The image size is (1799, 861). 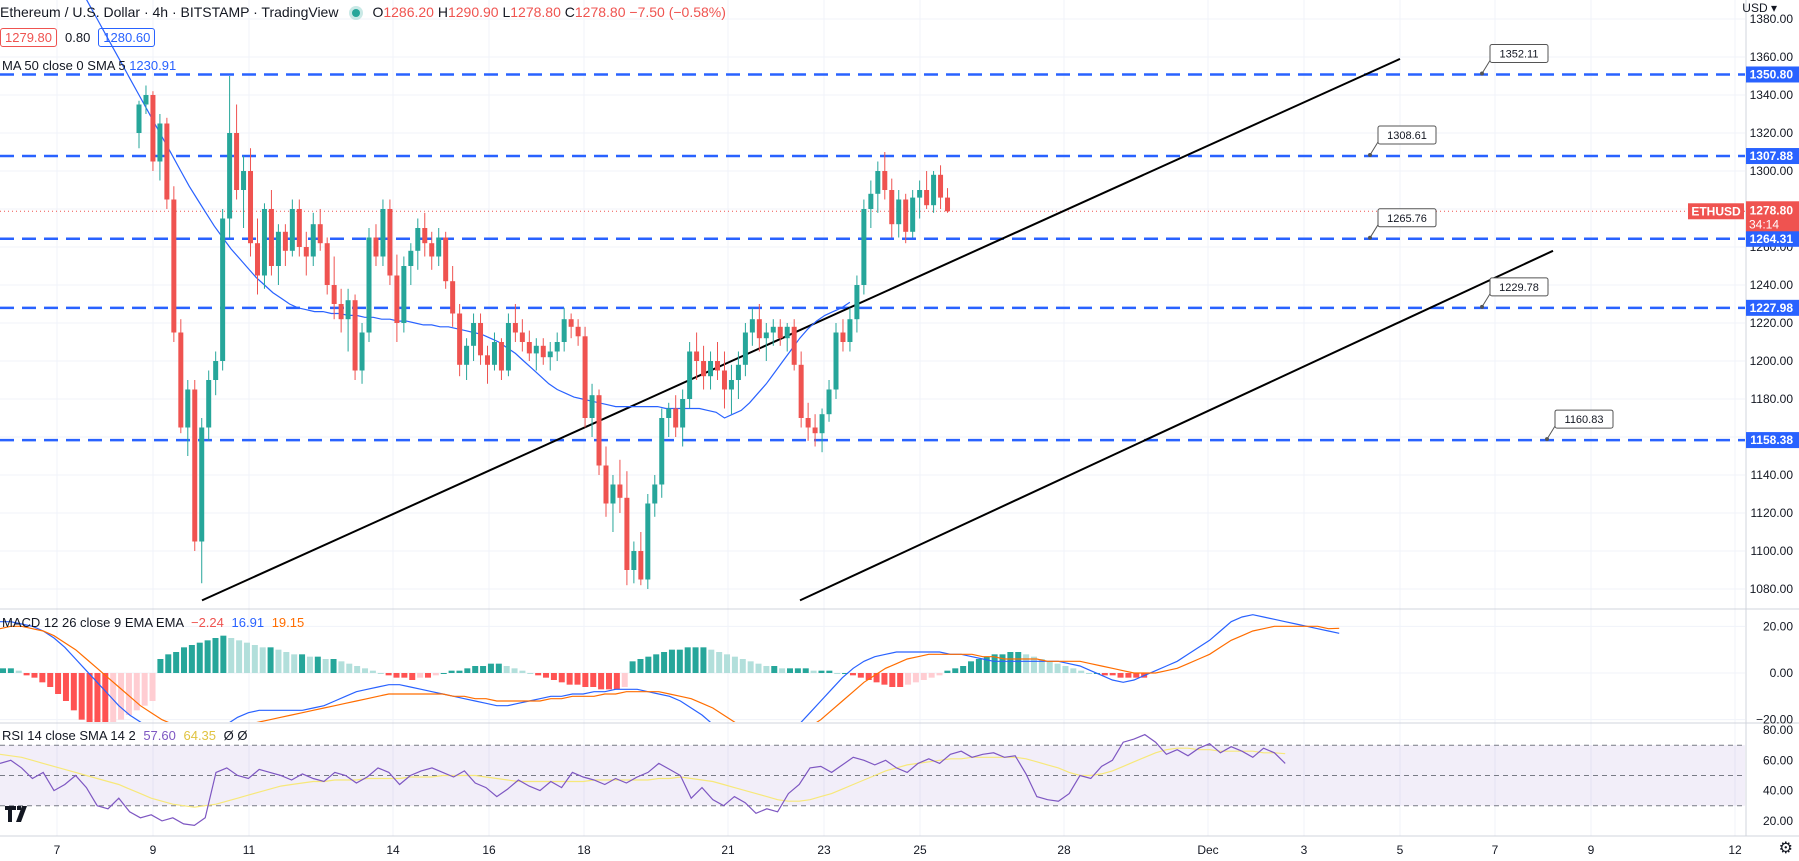 I want to click on price-callout: 1229.78, so click(x=1514, y=293).